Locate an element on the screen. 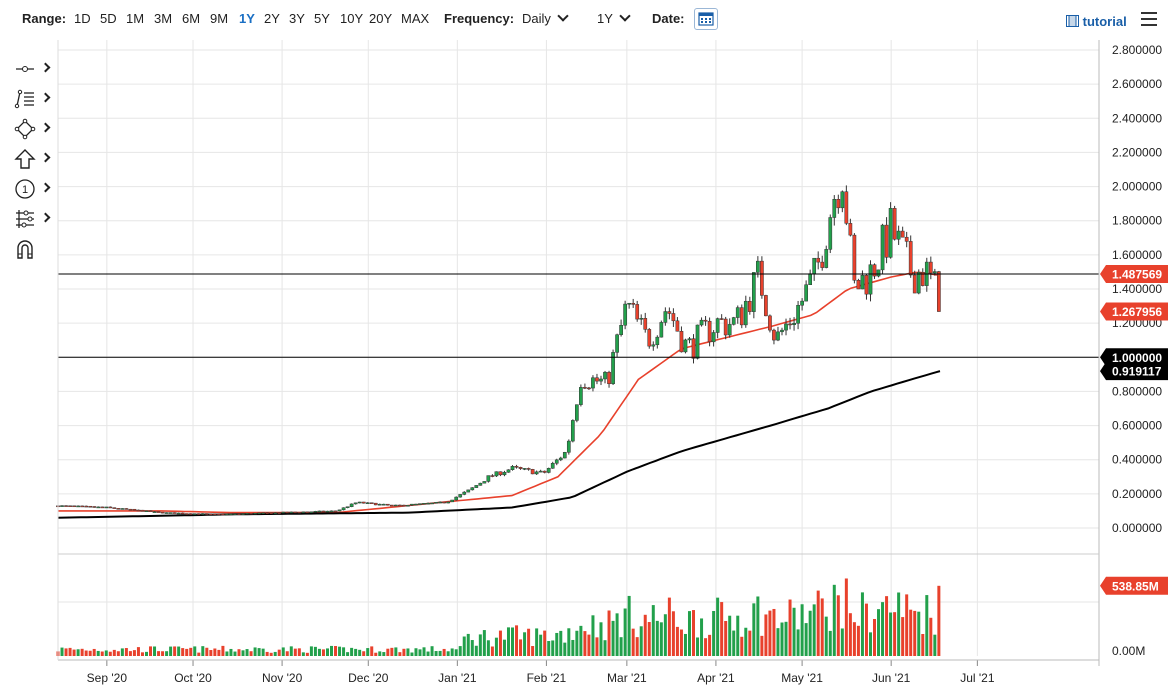  range-button-10y: 10Y is located at coordinates (352, 18).